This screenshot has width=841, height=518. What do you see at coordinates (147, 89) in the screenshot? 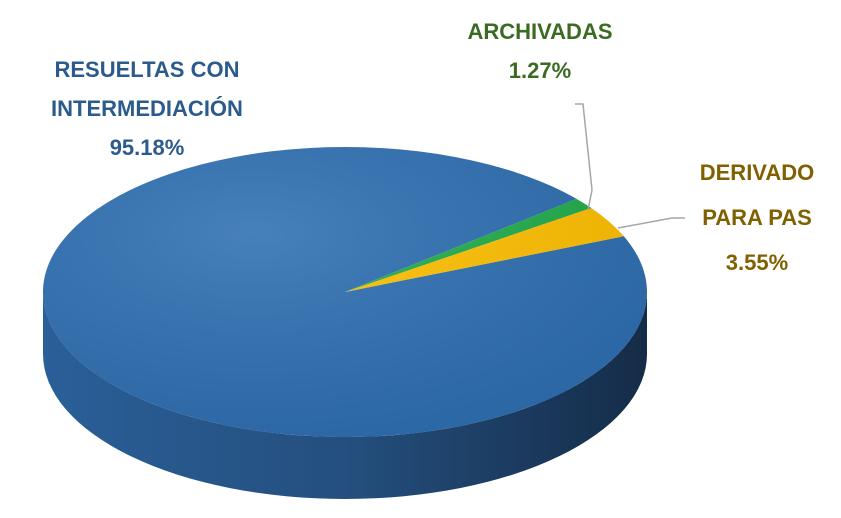
I see `category-label: RESUELTAS CON INTERMEDIACIÓN` at bounding box center [147, 89].